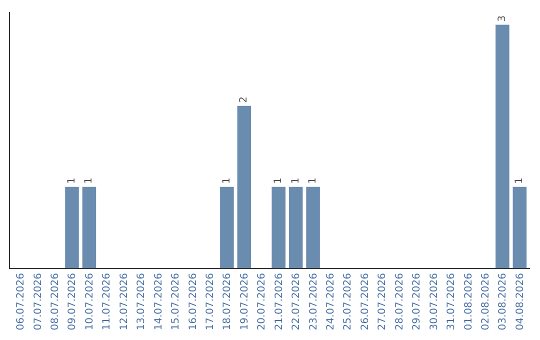 Image resolution: width=540 pixels, height=340 pixels. Describe the element at coordinates (400, 301) in the screenshot. I see `x-tick-label: 28.07.2026` at that location.